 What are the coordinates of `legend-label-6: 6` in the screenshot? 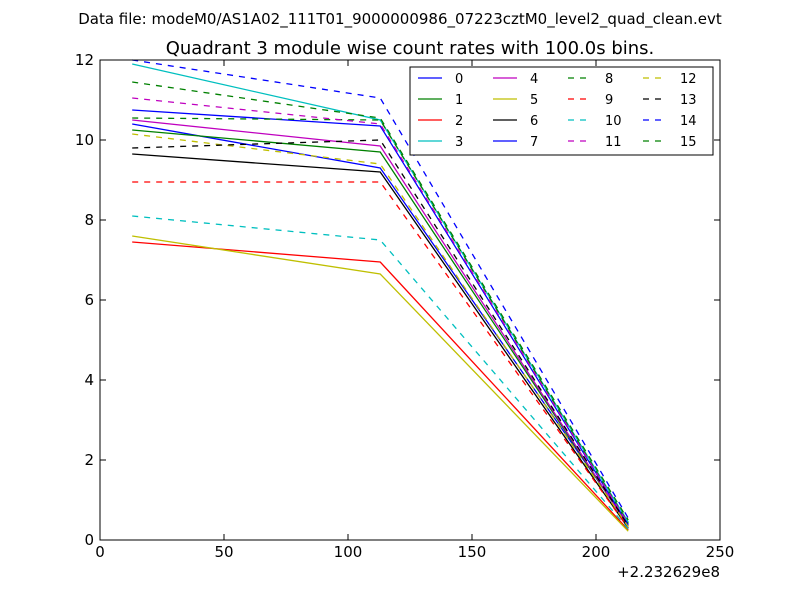 It's located at (534, 121).